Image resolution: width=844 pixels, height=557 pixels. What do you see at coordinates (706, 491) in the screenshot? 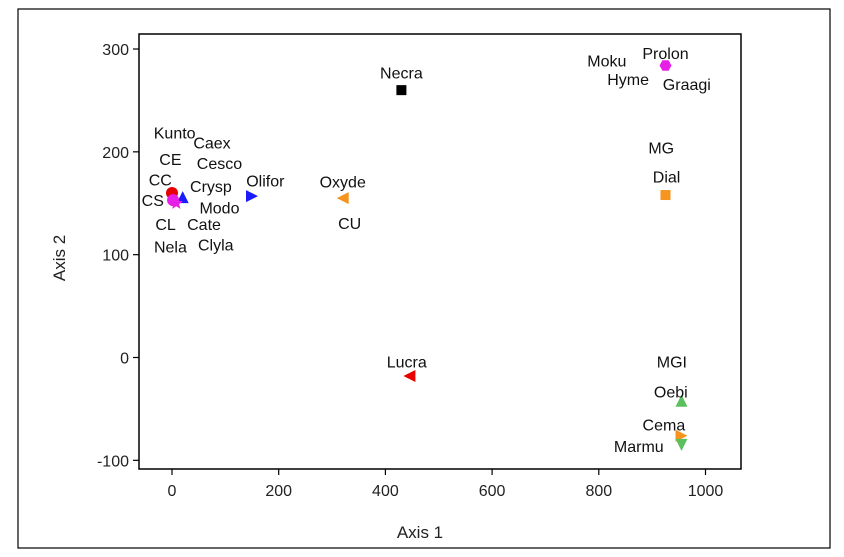
I see `x-tick-label: 1000` at bounding box center [706, 491].